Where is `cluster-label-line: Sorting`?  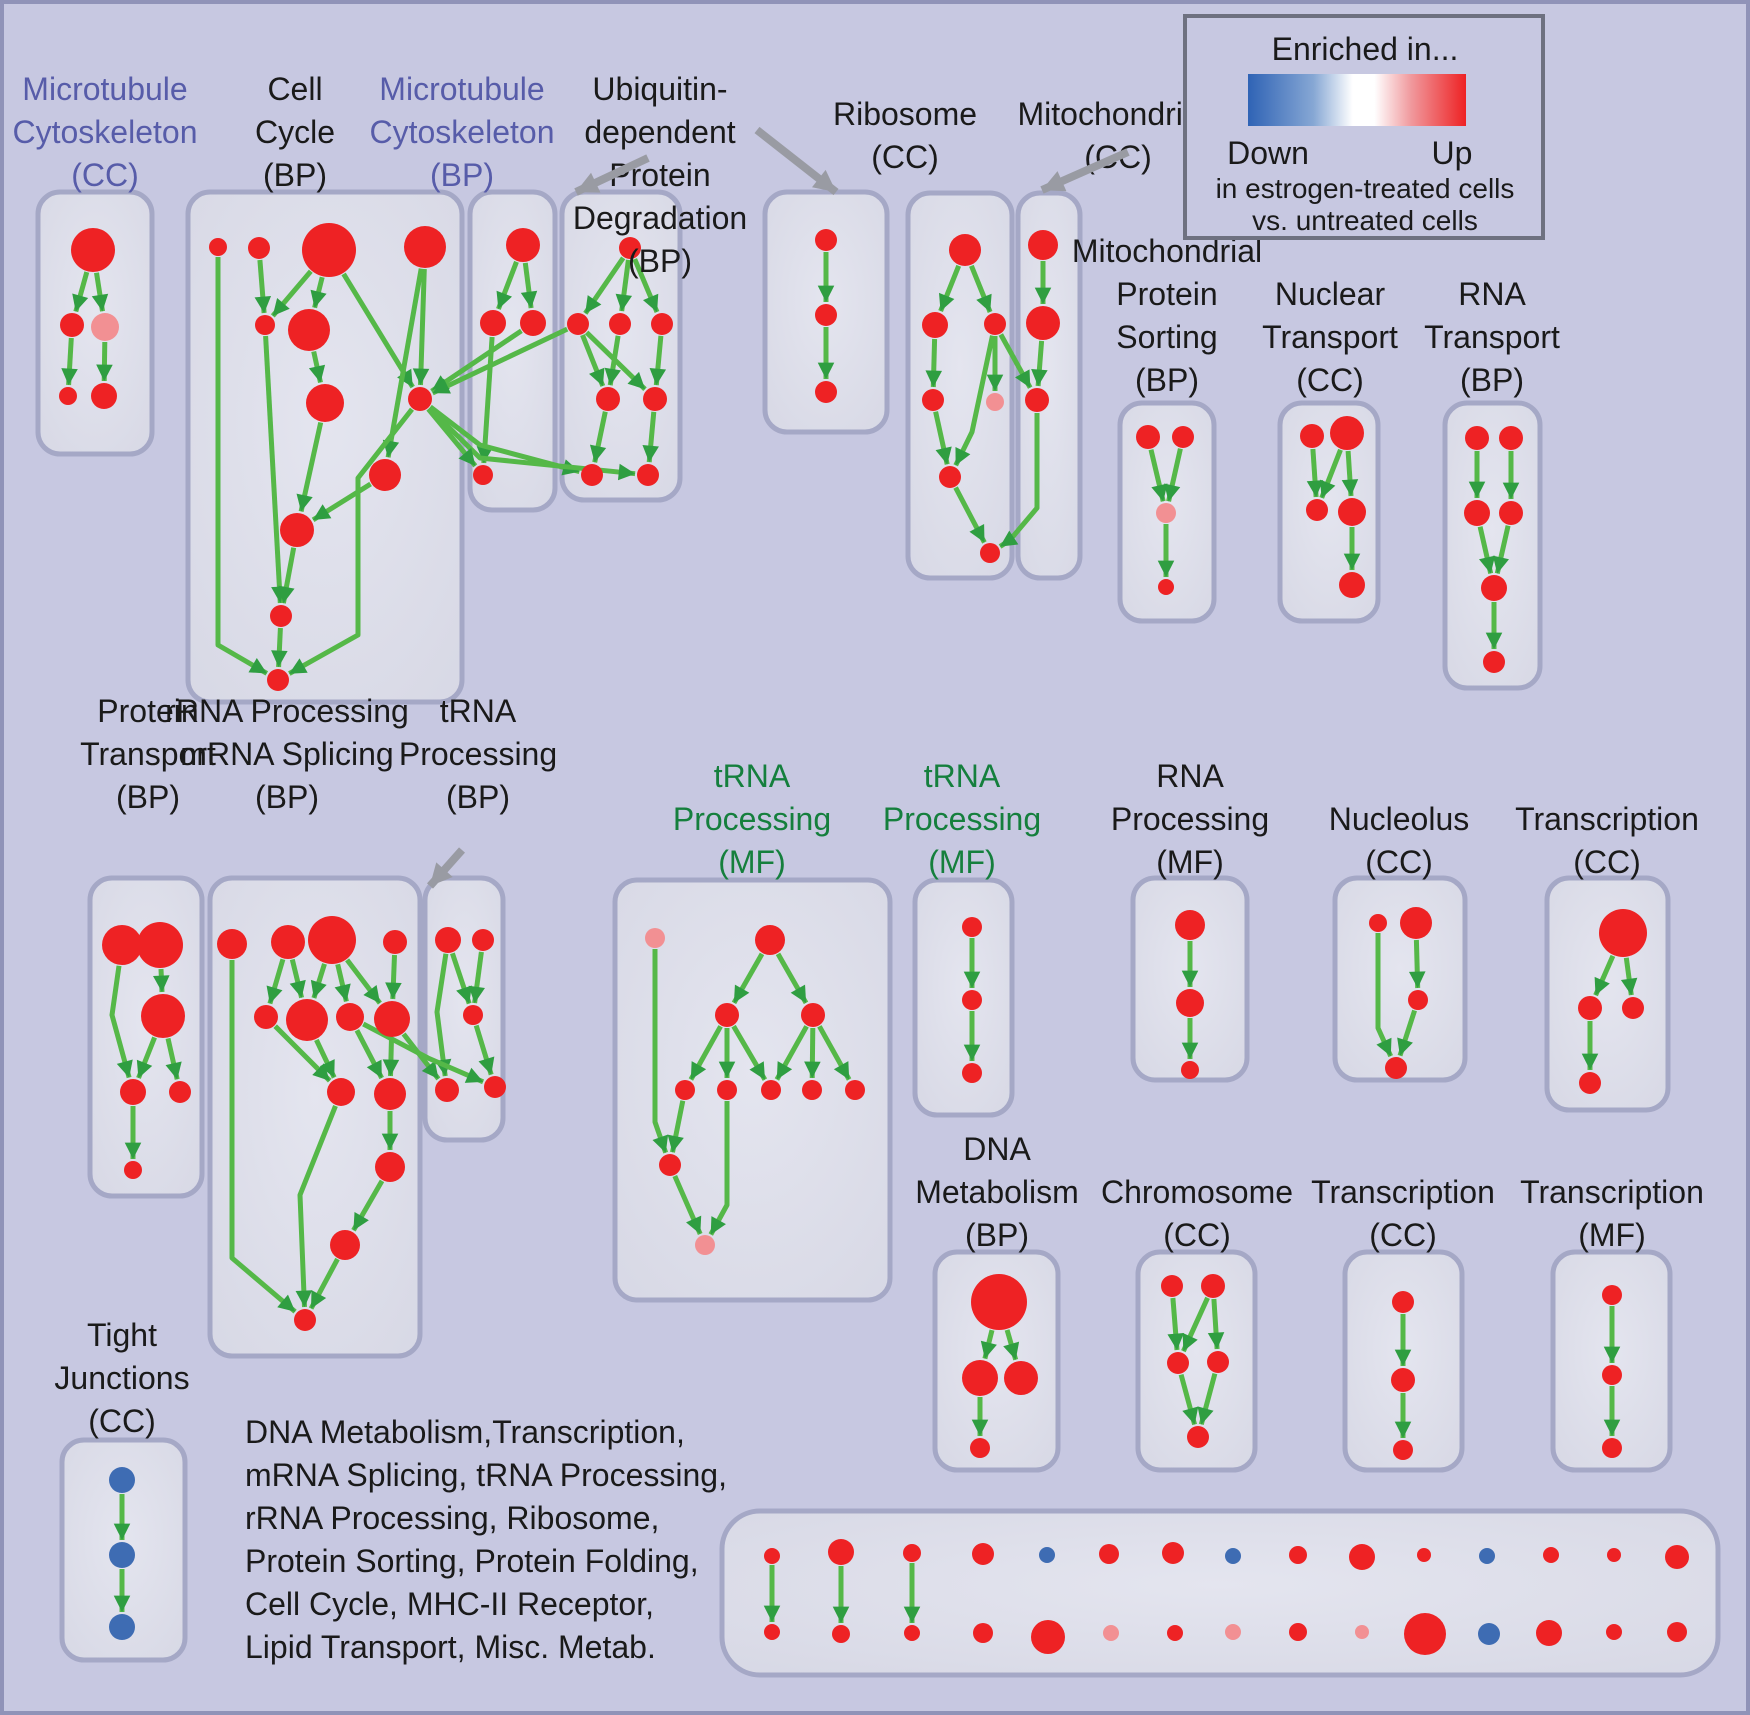 cluster-label-line: Sorting is located at coordinates (1166, 337).